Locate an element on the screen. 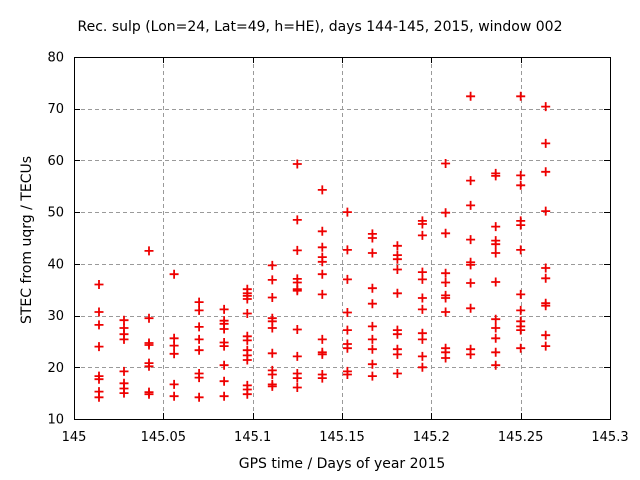  y-tick-label: 10 is located at coordinates (55, 420).